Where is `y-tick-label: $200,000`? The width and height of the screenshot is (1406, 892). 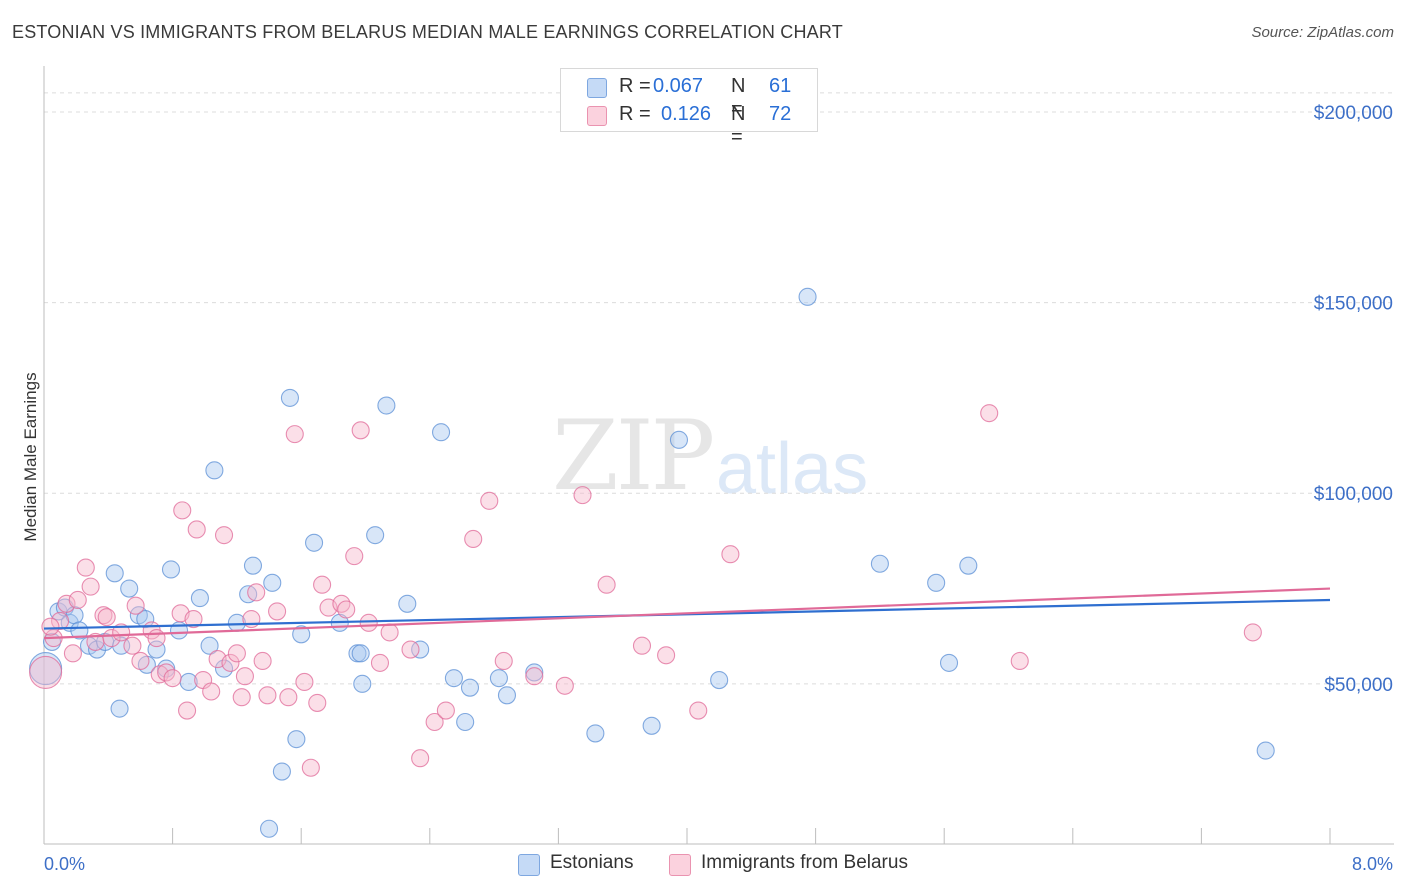
y-tick-label: $200,000 is located at coordinates (1353, 113).